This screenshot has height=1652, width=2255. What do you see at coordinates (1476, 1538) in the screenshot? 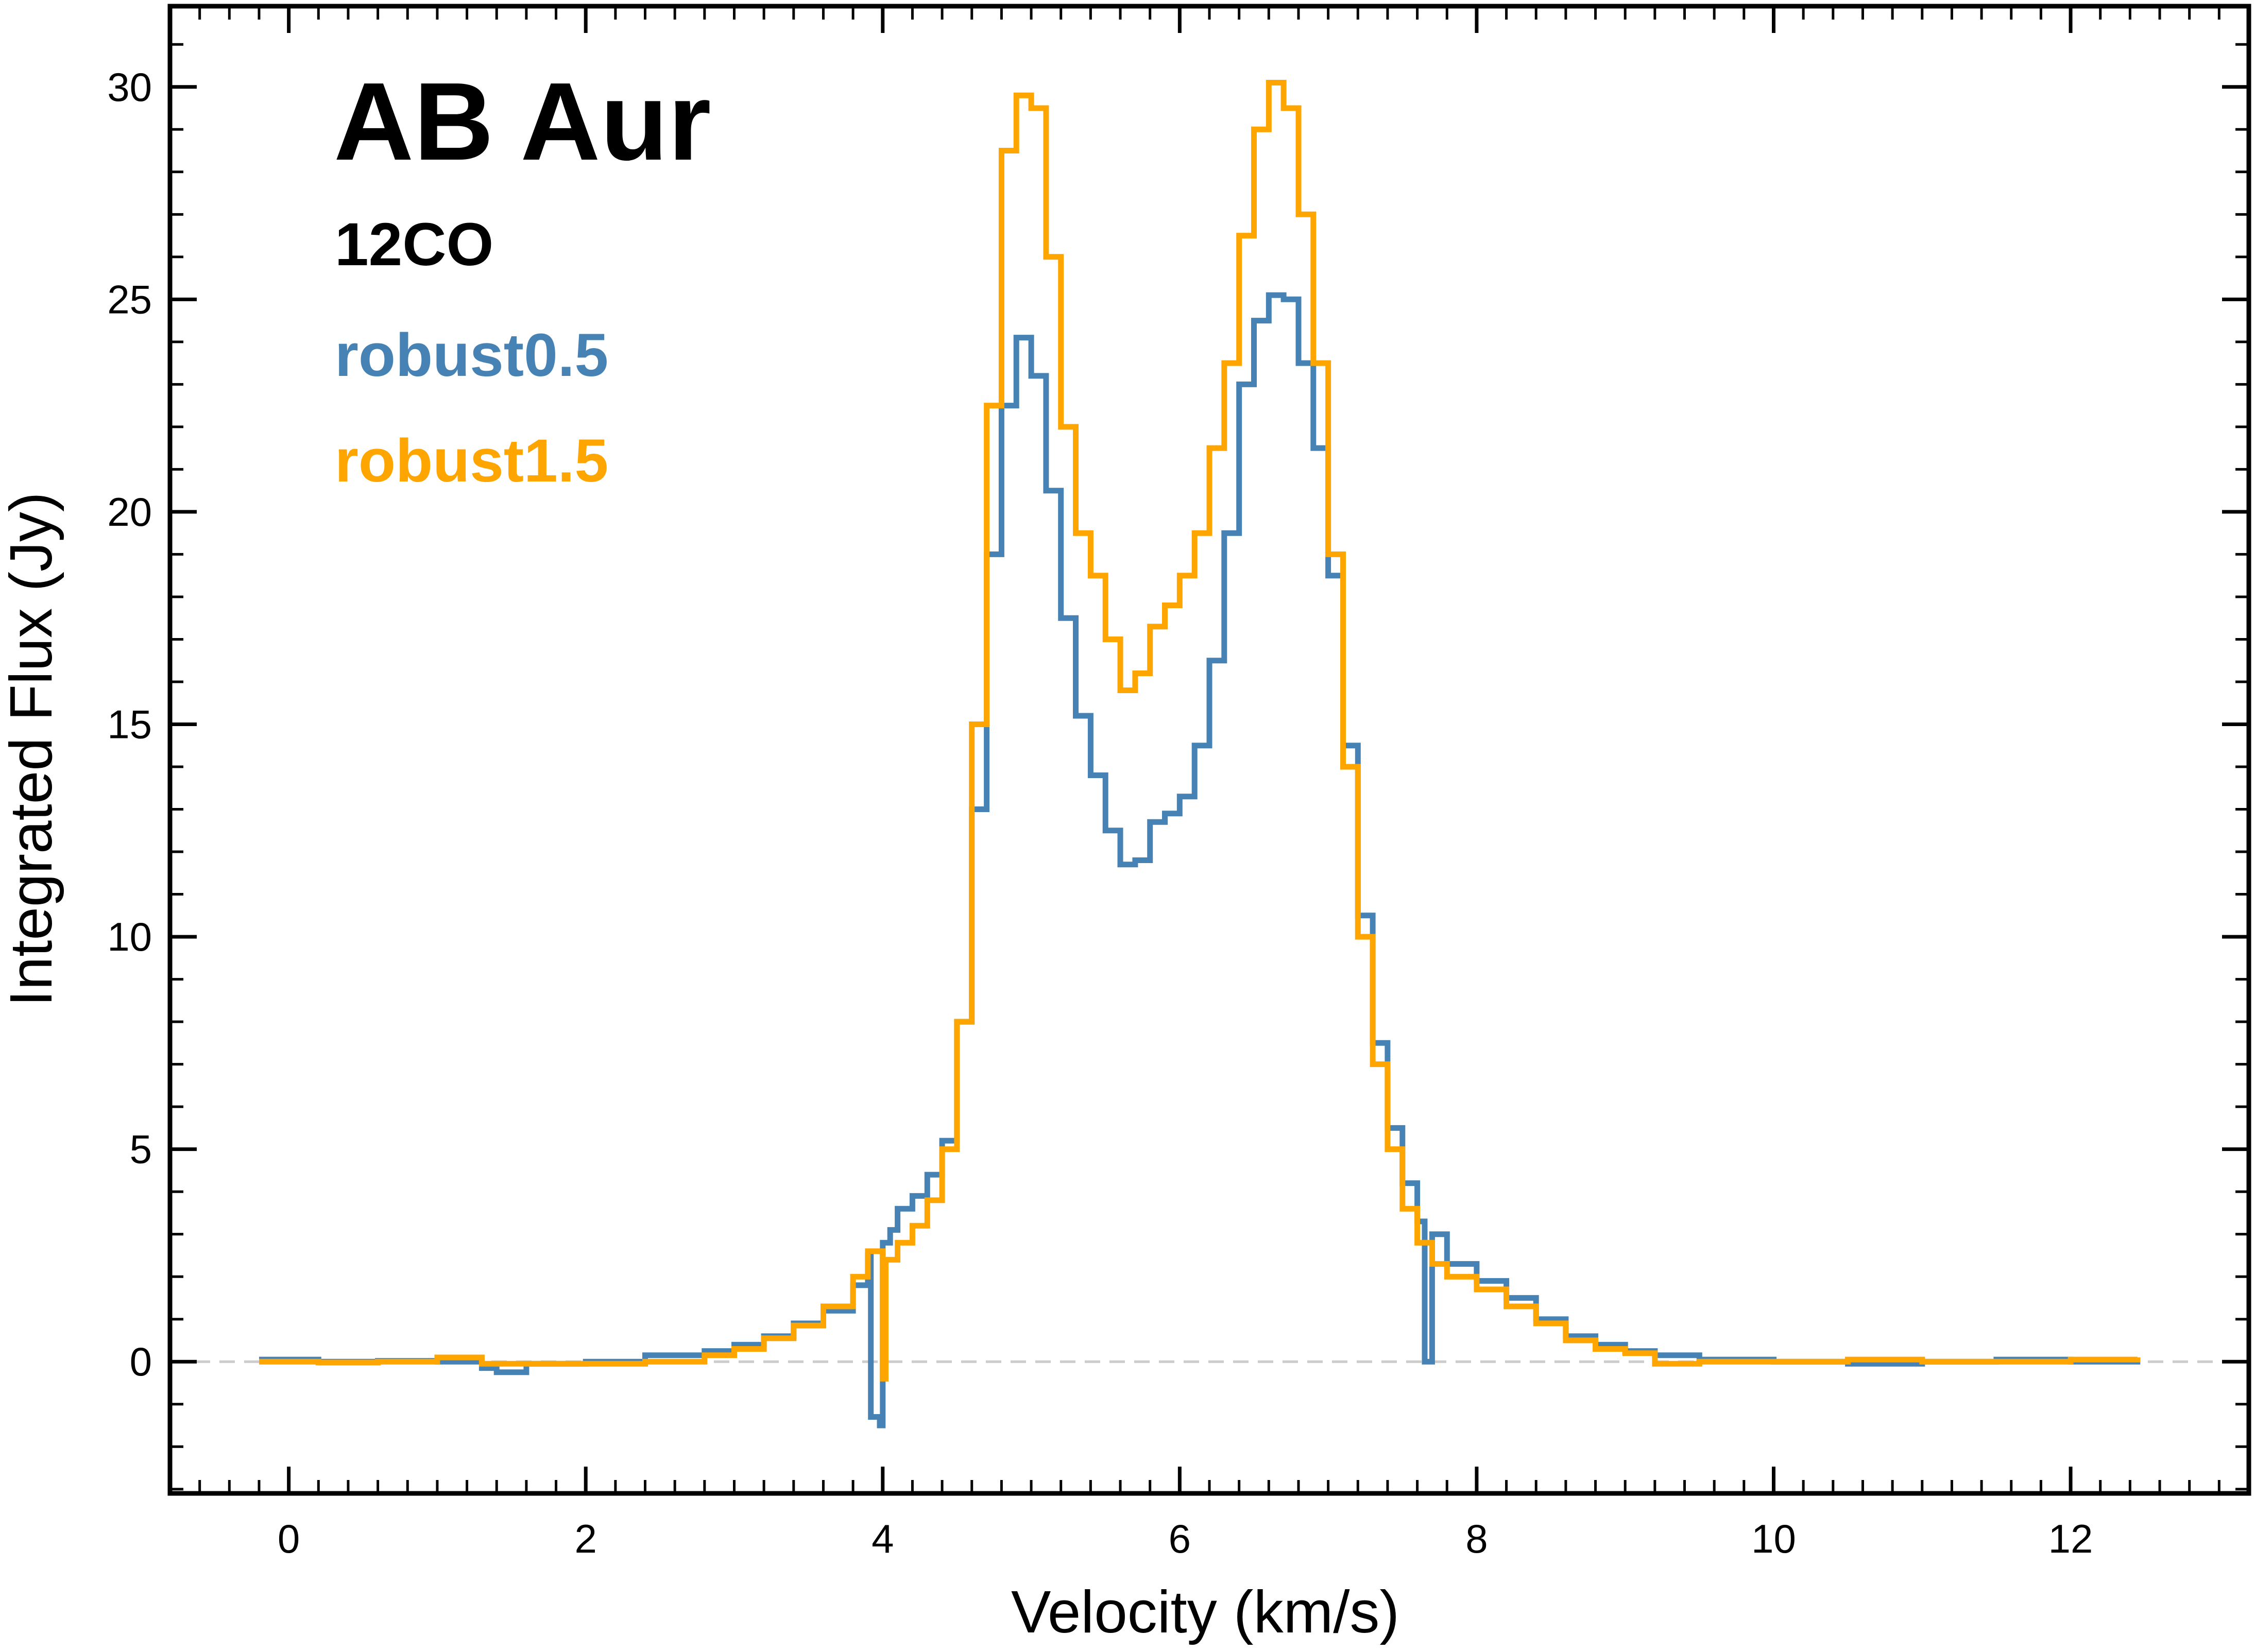
I see `x-tick-label: 8` at bounding box center [1476, 1538].